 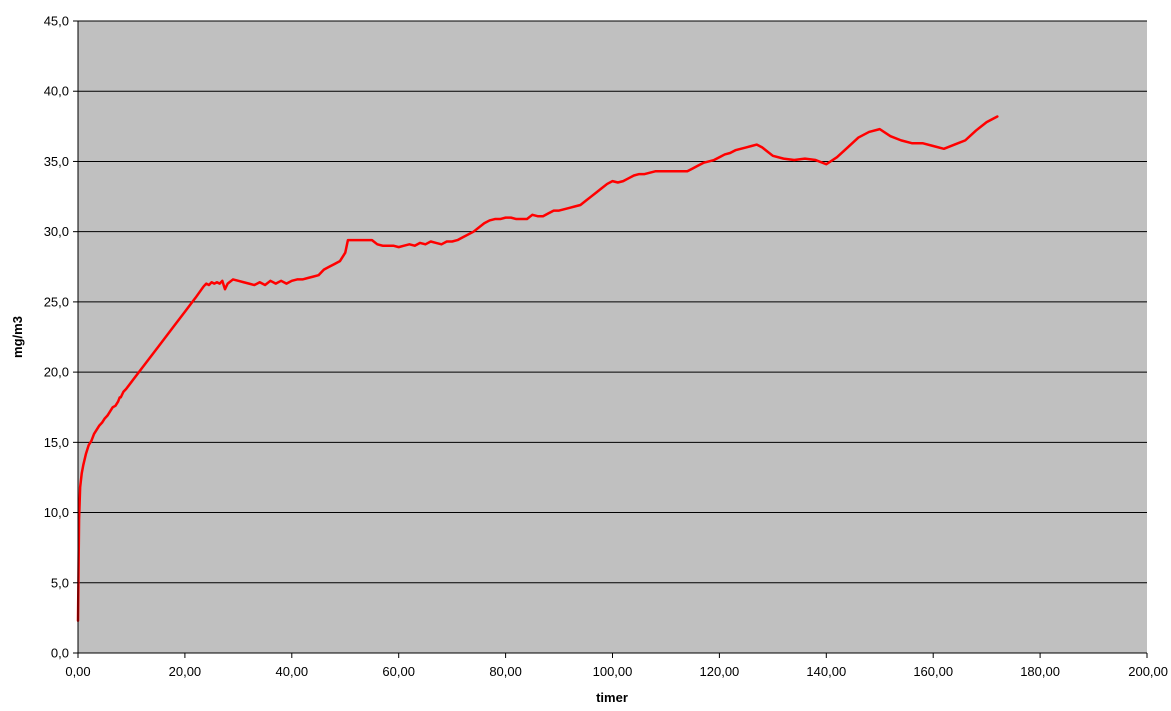 What do you see at coordinates (56, 442) in the screenshot?
I see `y-tick-label: 15,0` at bounding box center [56, 442].